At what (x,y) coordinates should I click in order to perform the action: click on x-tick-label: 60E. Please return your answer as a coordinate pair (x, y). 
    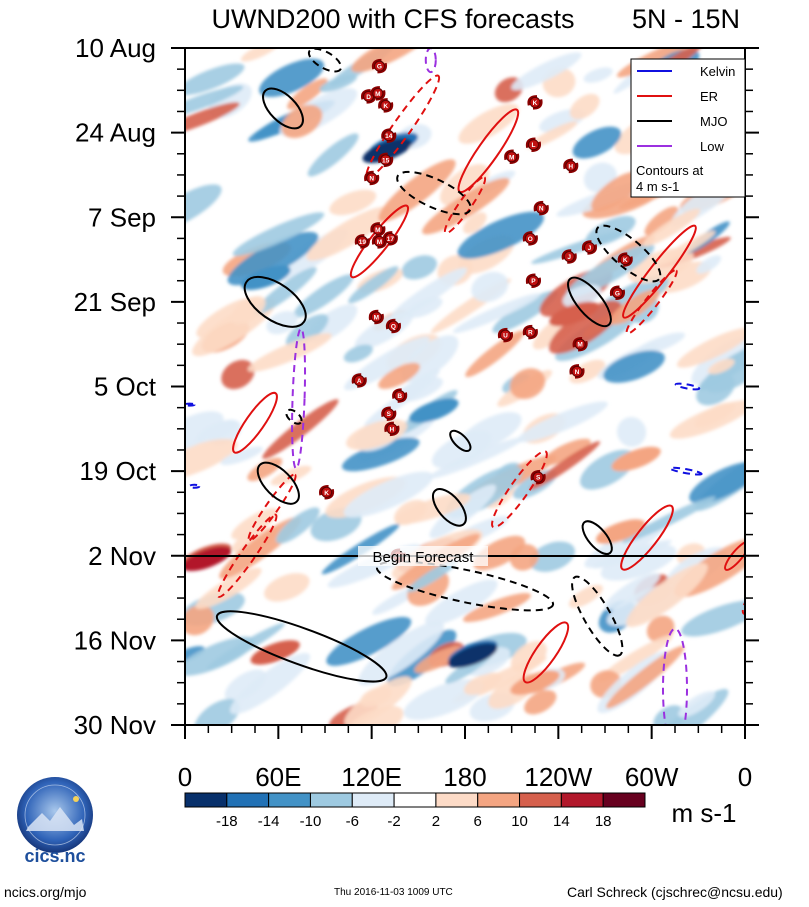
    Looking at the image, I should click on (278, 777).